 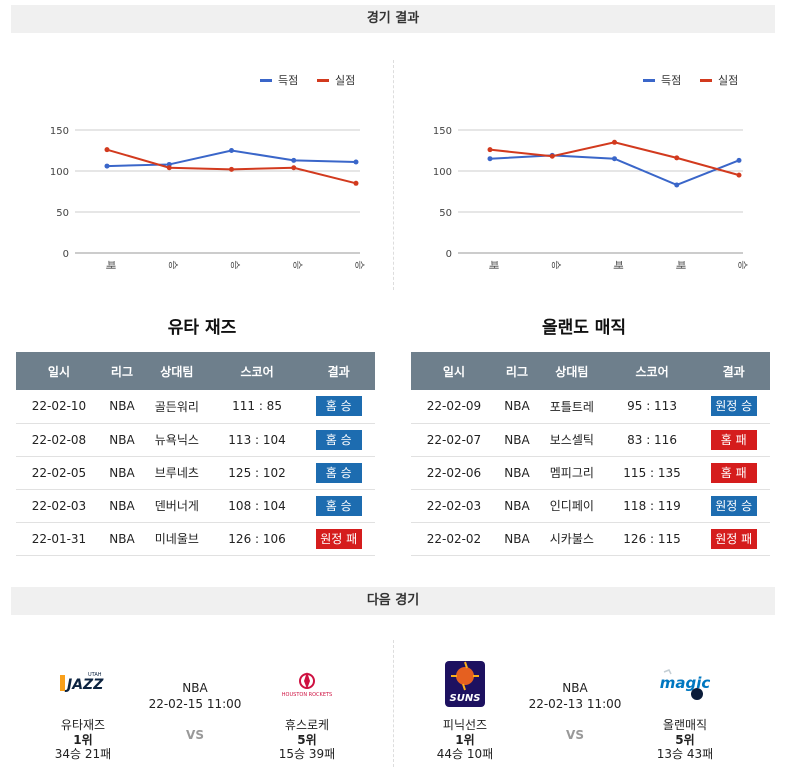 What do you see at coordinates (572, 407) in the screenshot?
I see `row-opponent: 포틀트레` at bounding box center [572, 407].